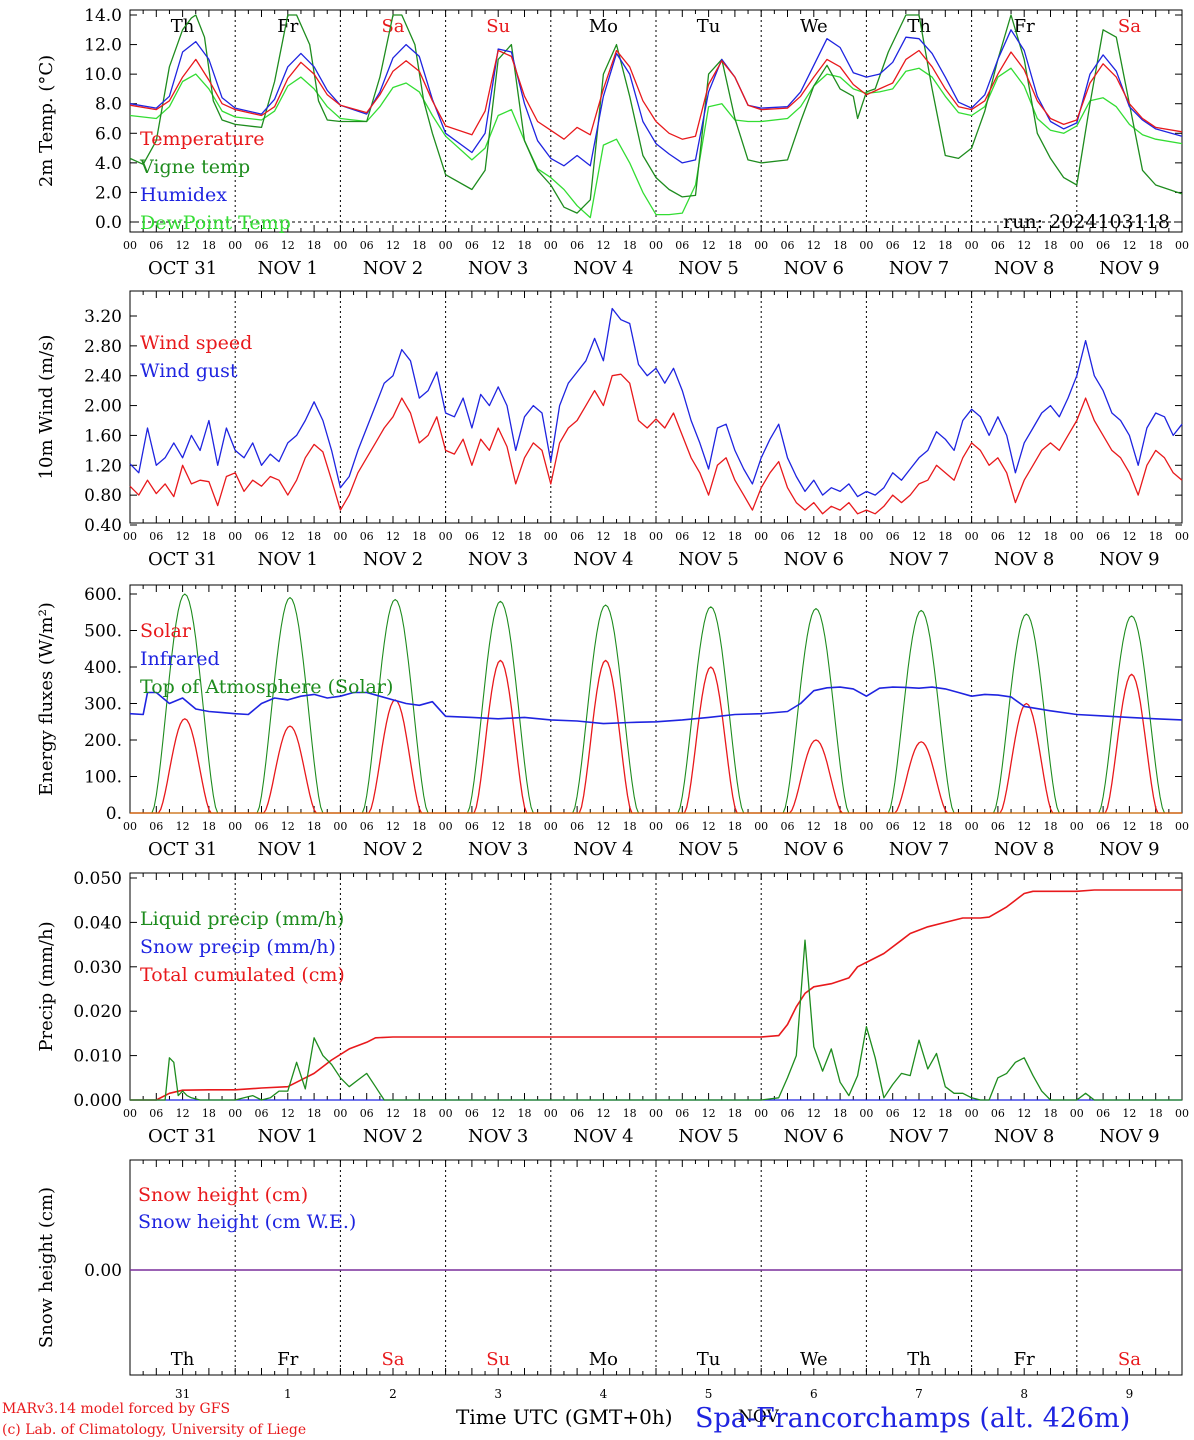  Describe the element at coordinates (498, 849) in the screenshot. I see `energy-date-label: NOV 3` at that location.